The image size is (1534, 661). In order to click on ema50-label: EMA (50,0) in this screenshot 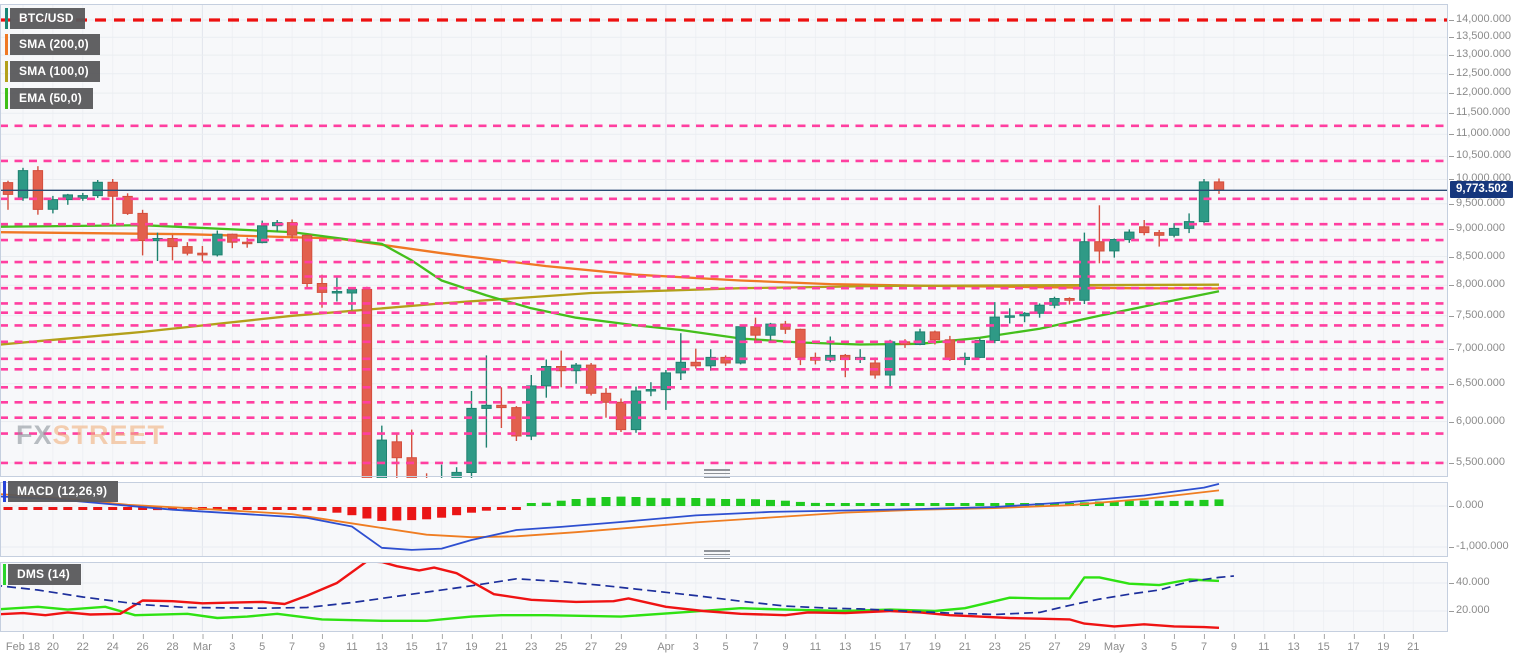, I will do `click(51, 98)`.